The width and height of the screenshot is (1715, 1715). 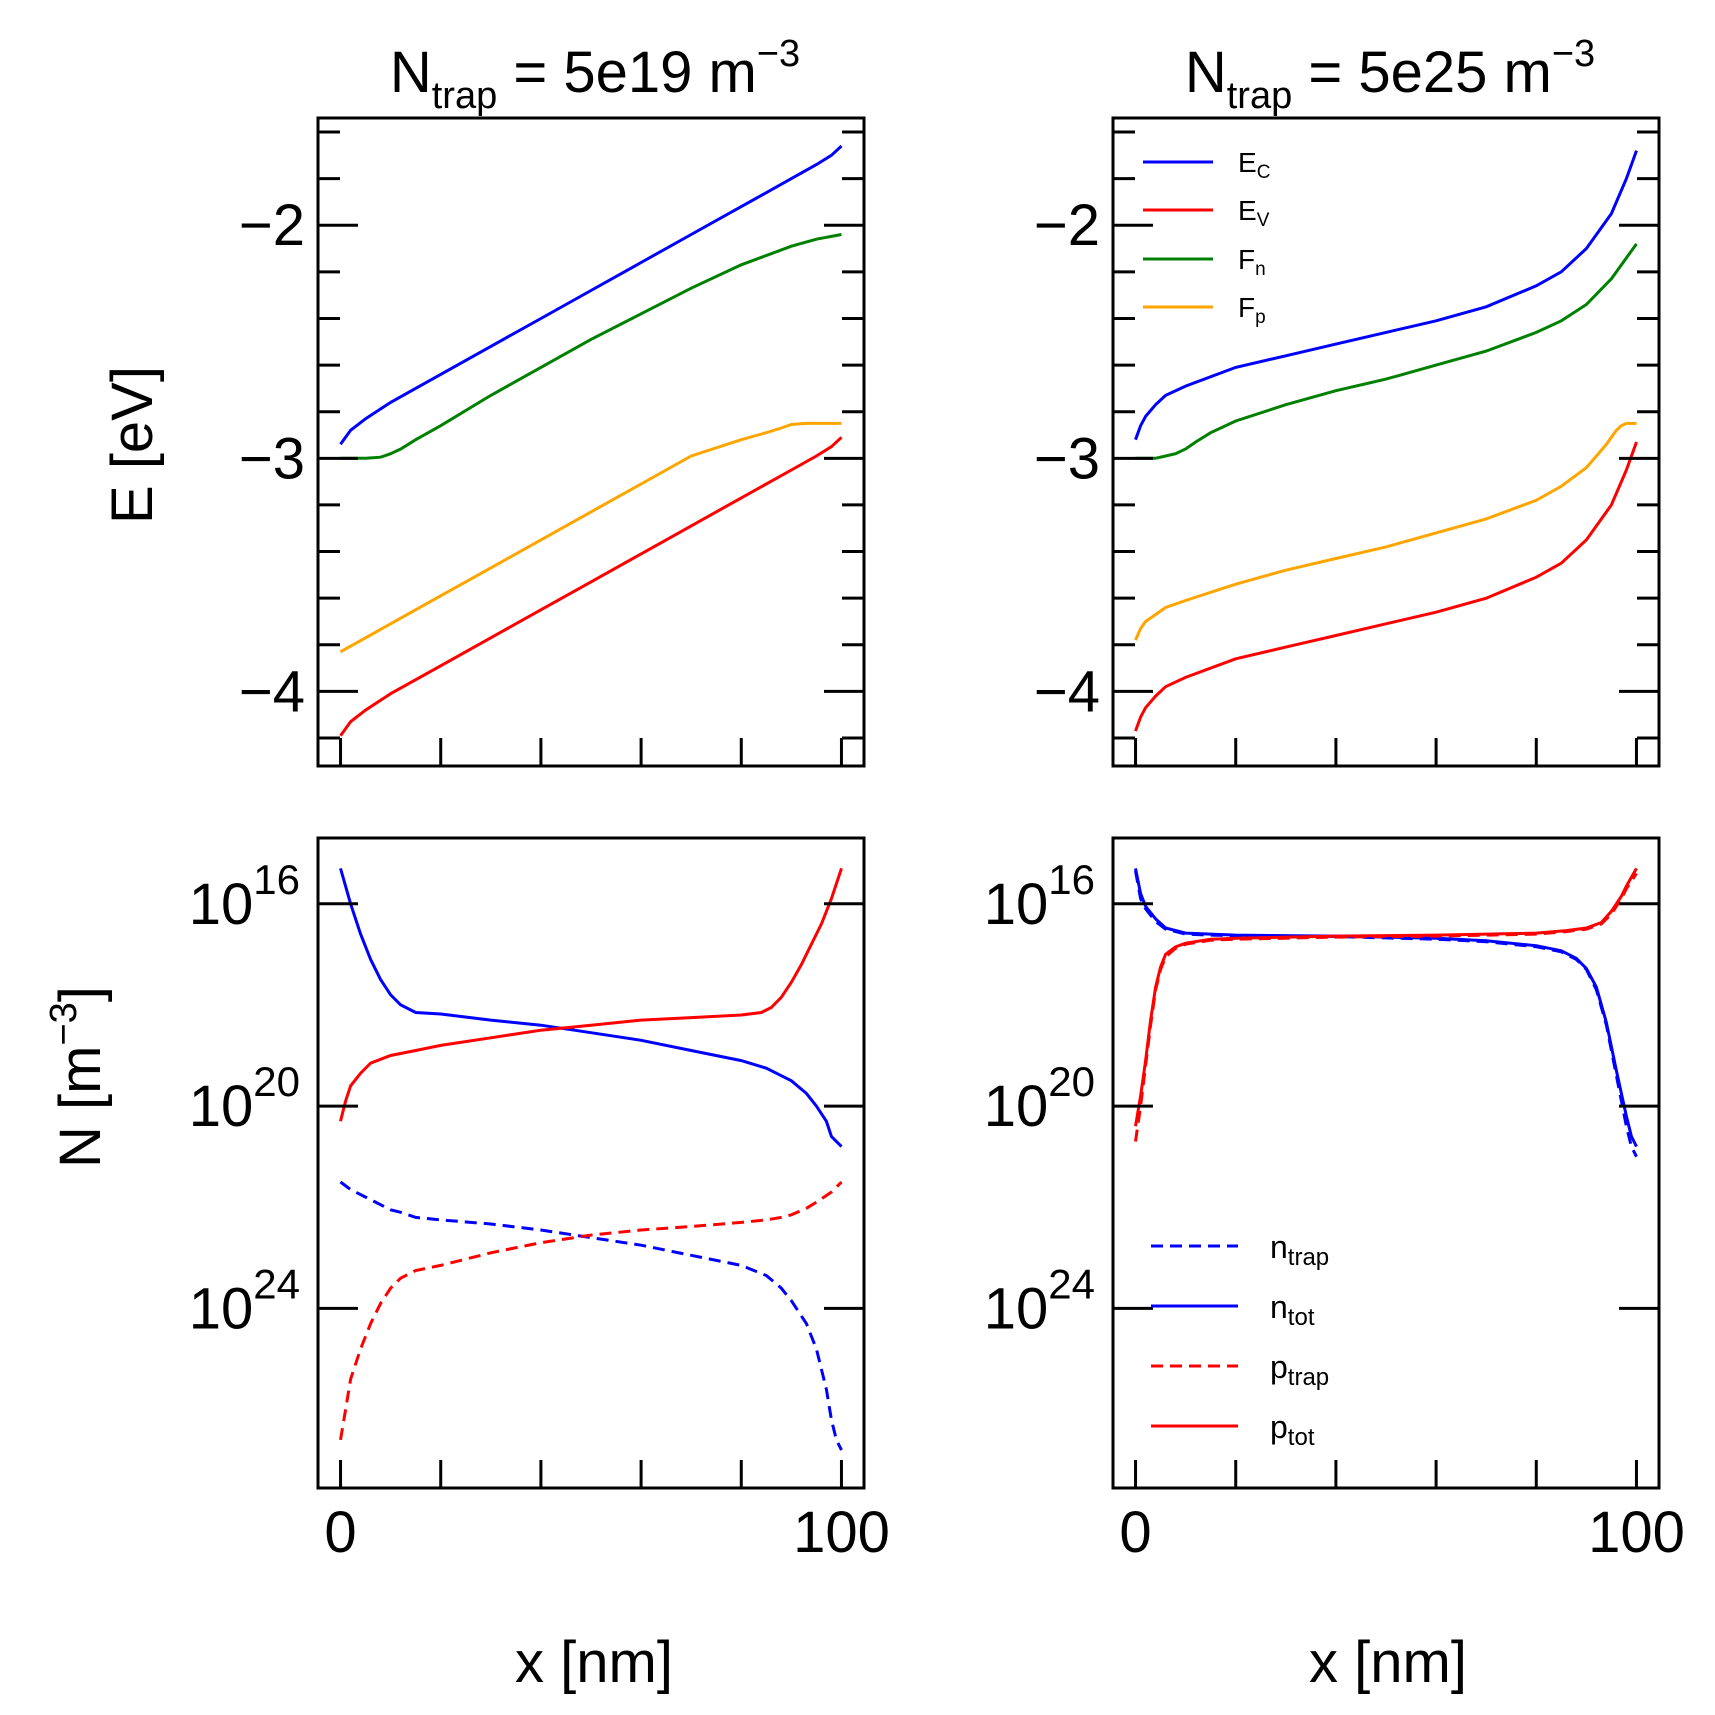 I want to click on energy-legend: EC EV Fn Fp, so click(x=1206, y=237).